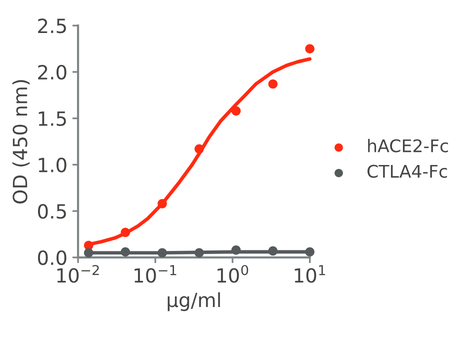 This screenshot has width=473, height=341. Describe the element at coordinates (194, 302) in the screenshot. I see `x-axis-title: μg/ml` at that location.